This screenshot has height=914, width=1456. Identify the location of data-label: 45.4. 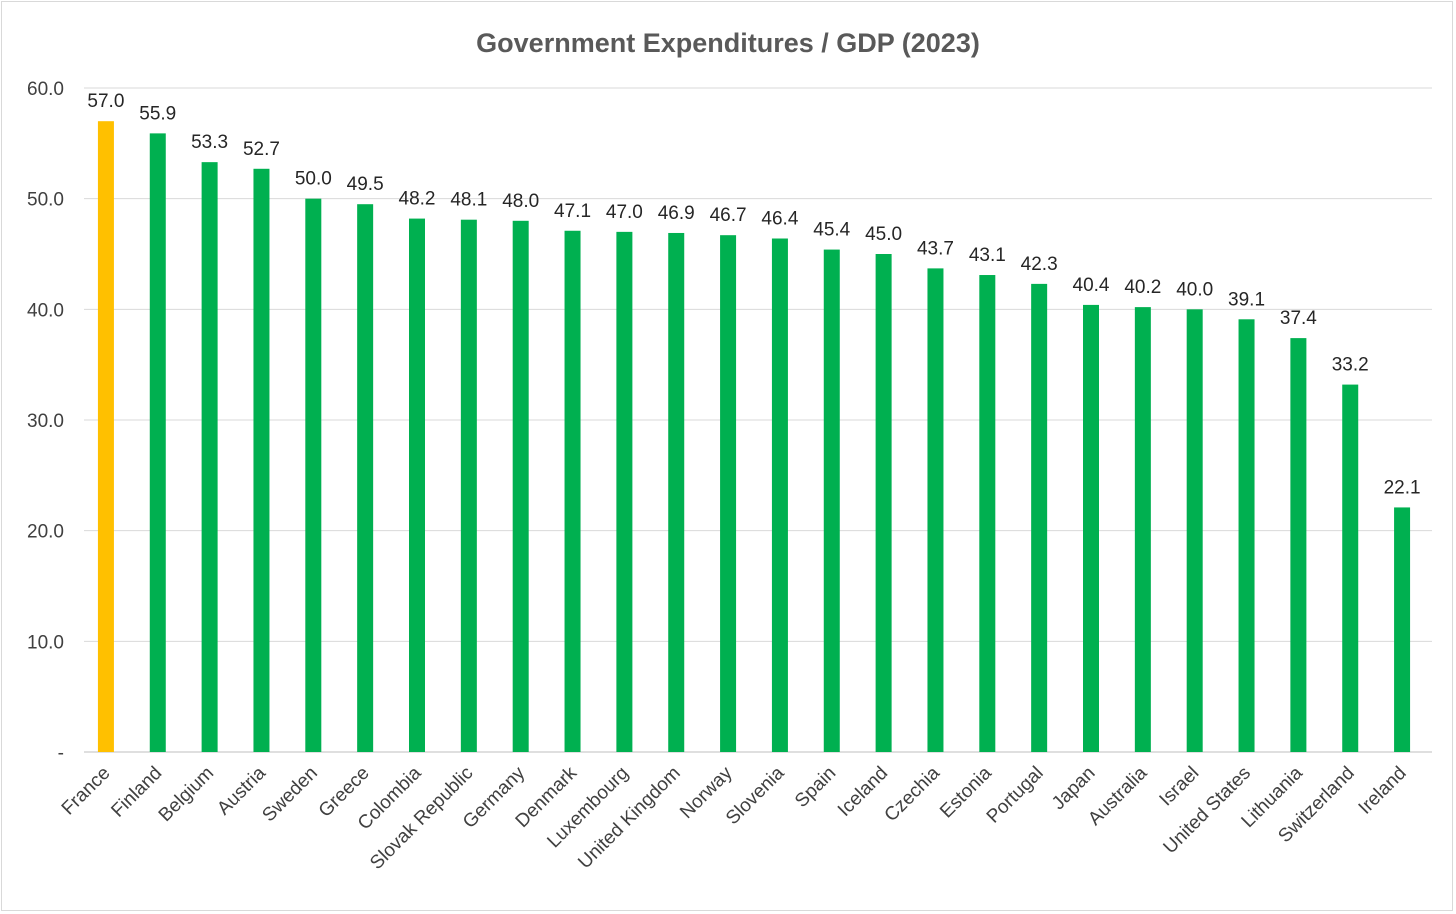
(831, 230).